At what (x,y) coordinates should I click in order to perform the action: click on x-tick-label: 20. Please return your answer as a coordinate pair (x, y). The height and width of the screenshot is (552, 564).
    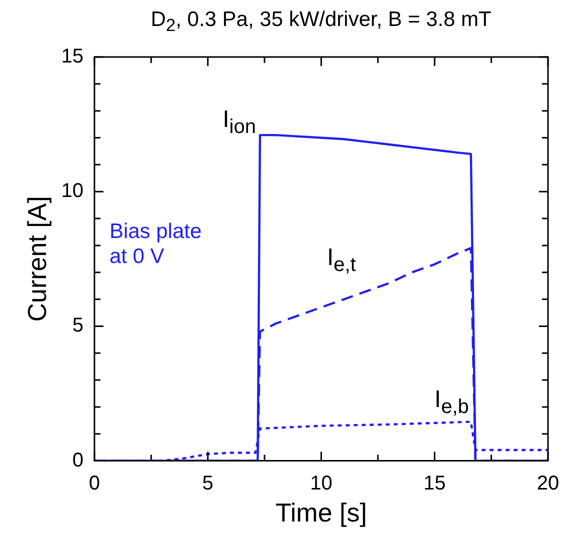
    Looking at the image, I should click on (548, 483).